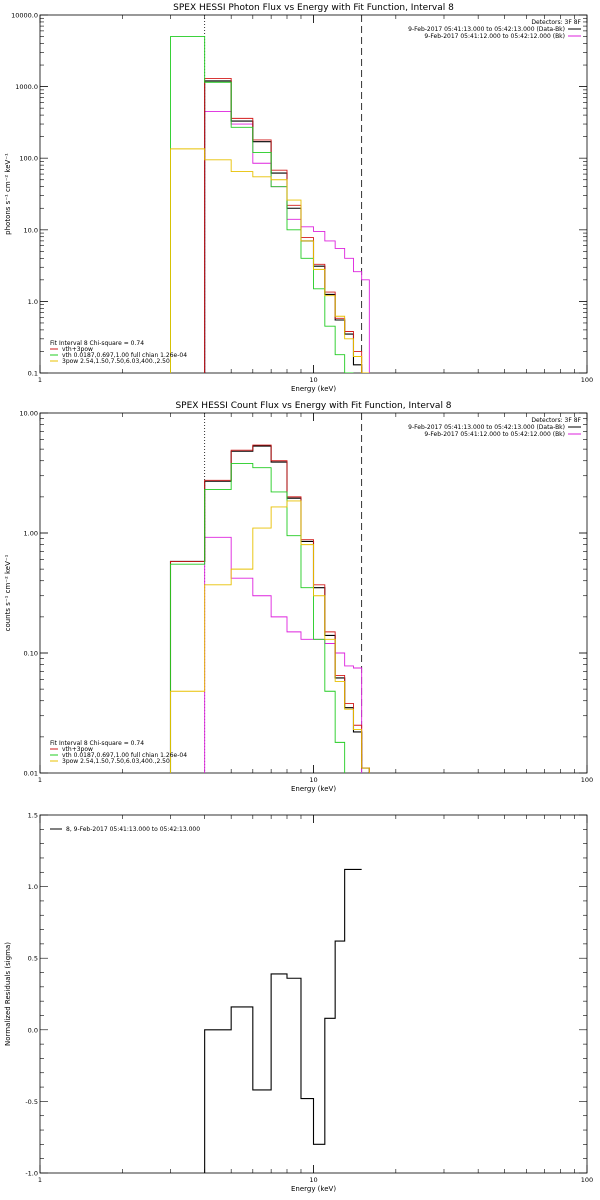  What do you see at coordinates (33, 959) in the screenshot?
I see `y-tick-label: 0.5` at bounding box center [33, 959].